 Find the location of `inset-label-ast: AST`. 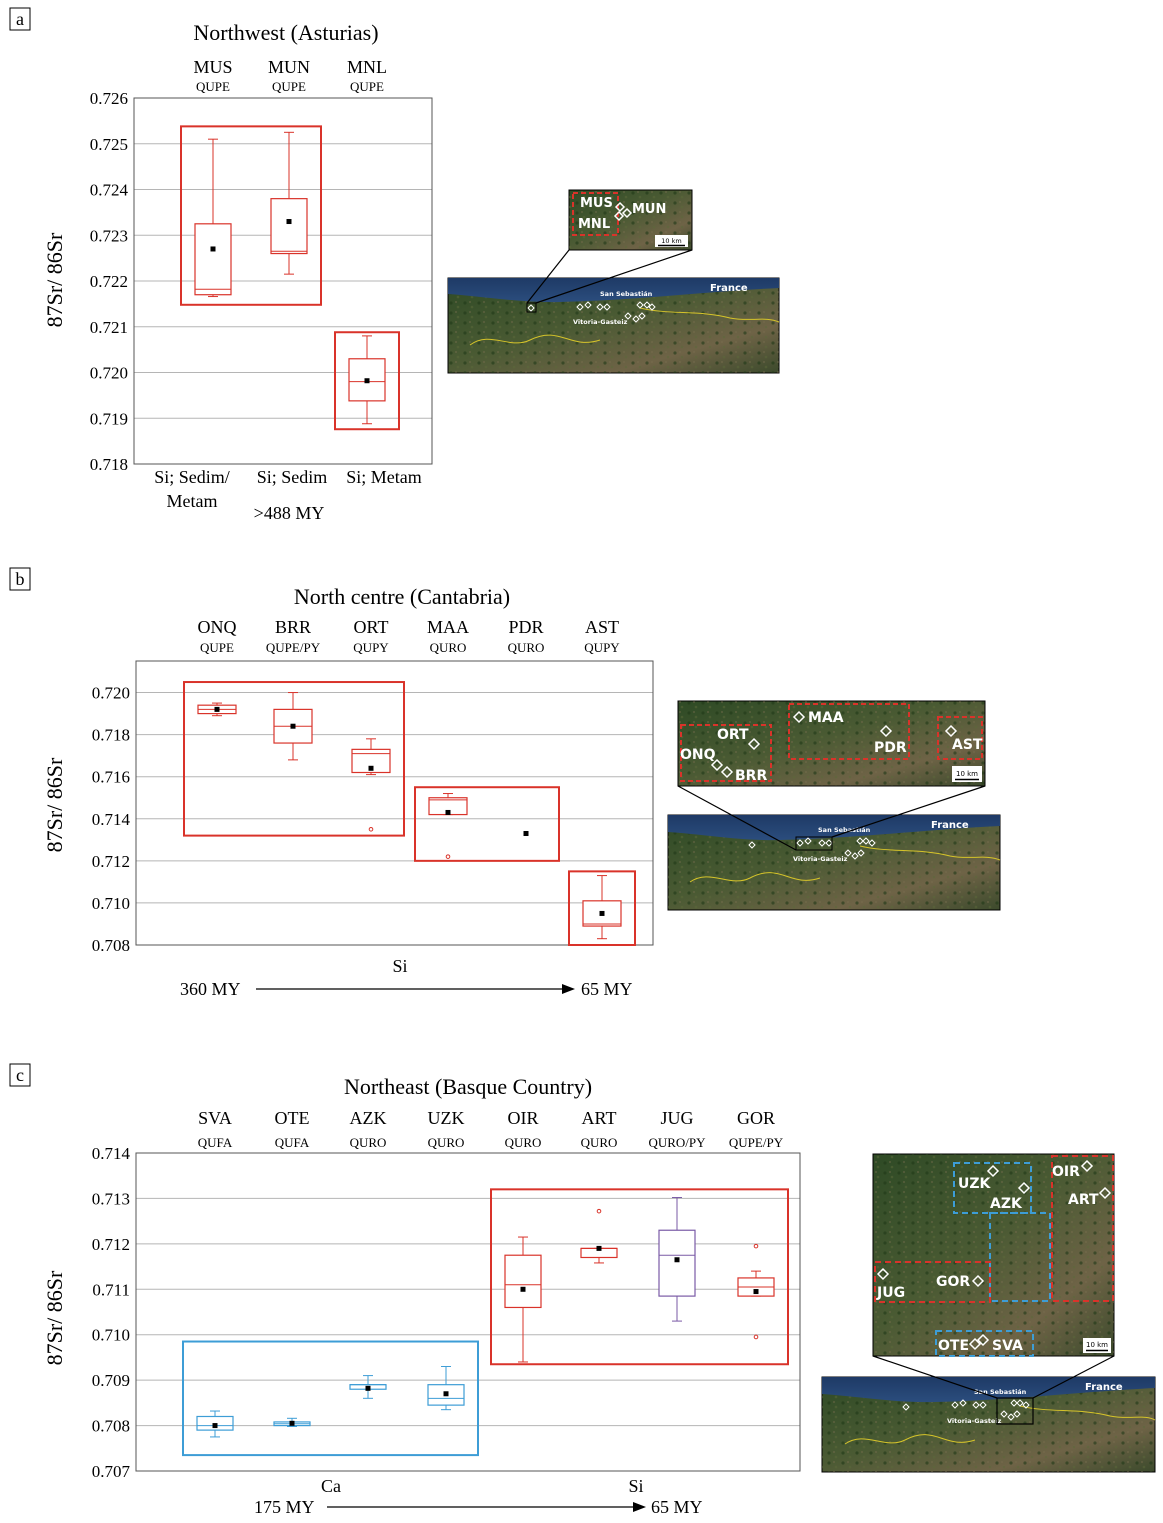

inset-label-ast: AST is located at coordinates (967, 745).